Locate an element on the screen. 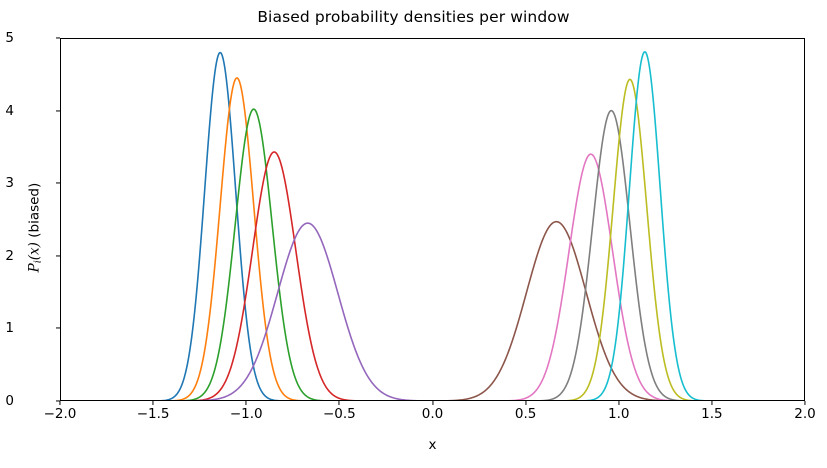 Image resolution: width=827 pixels, height=468 pixels. x-tick-label: 1.0 is located at coordinates (619, 414).